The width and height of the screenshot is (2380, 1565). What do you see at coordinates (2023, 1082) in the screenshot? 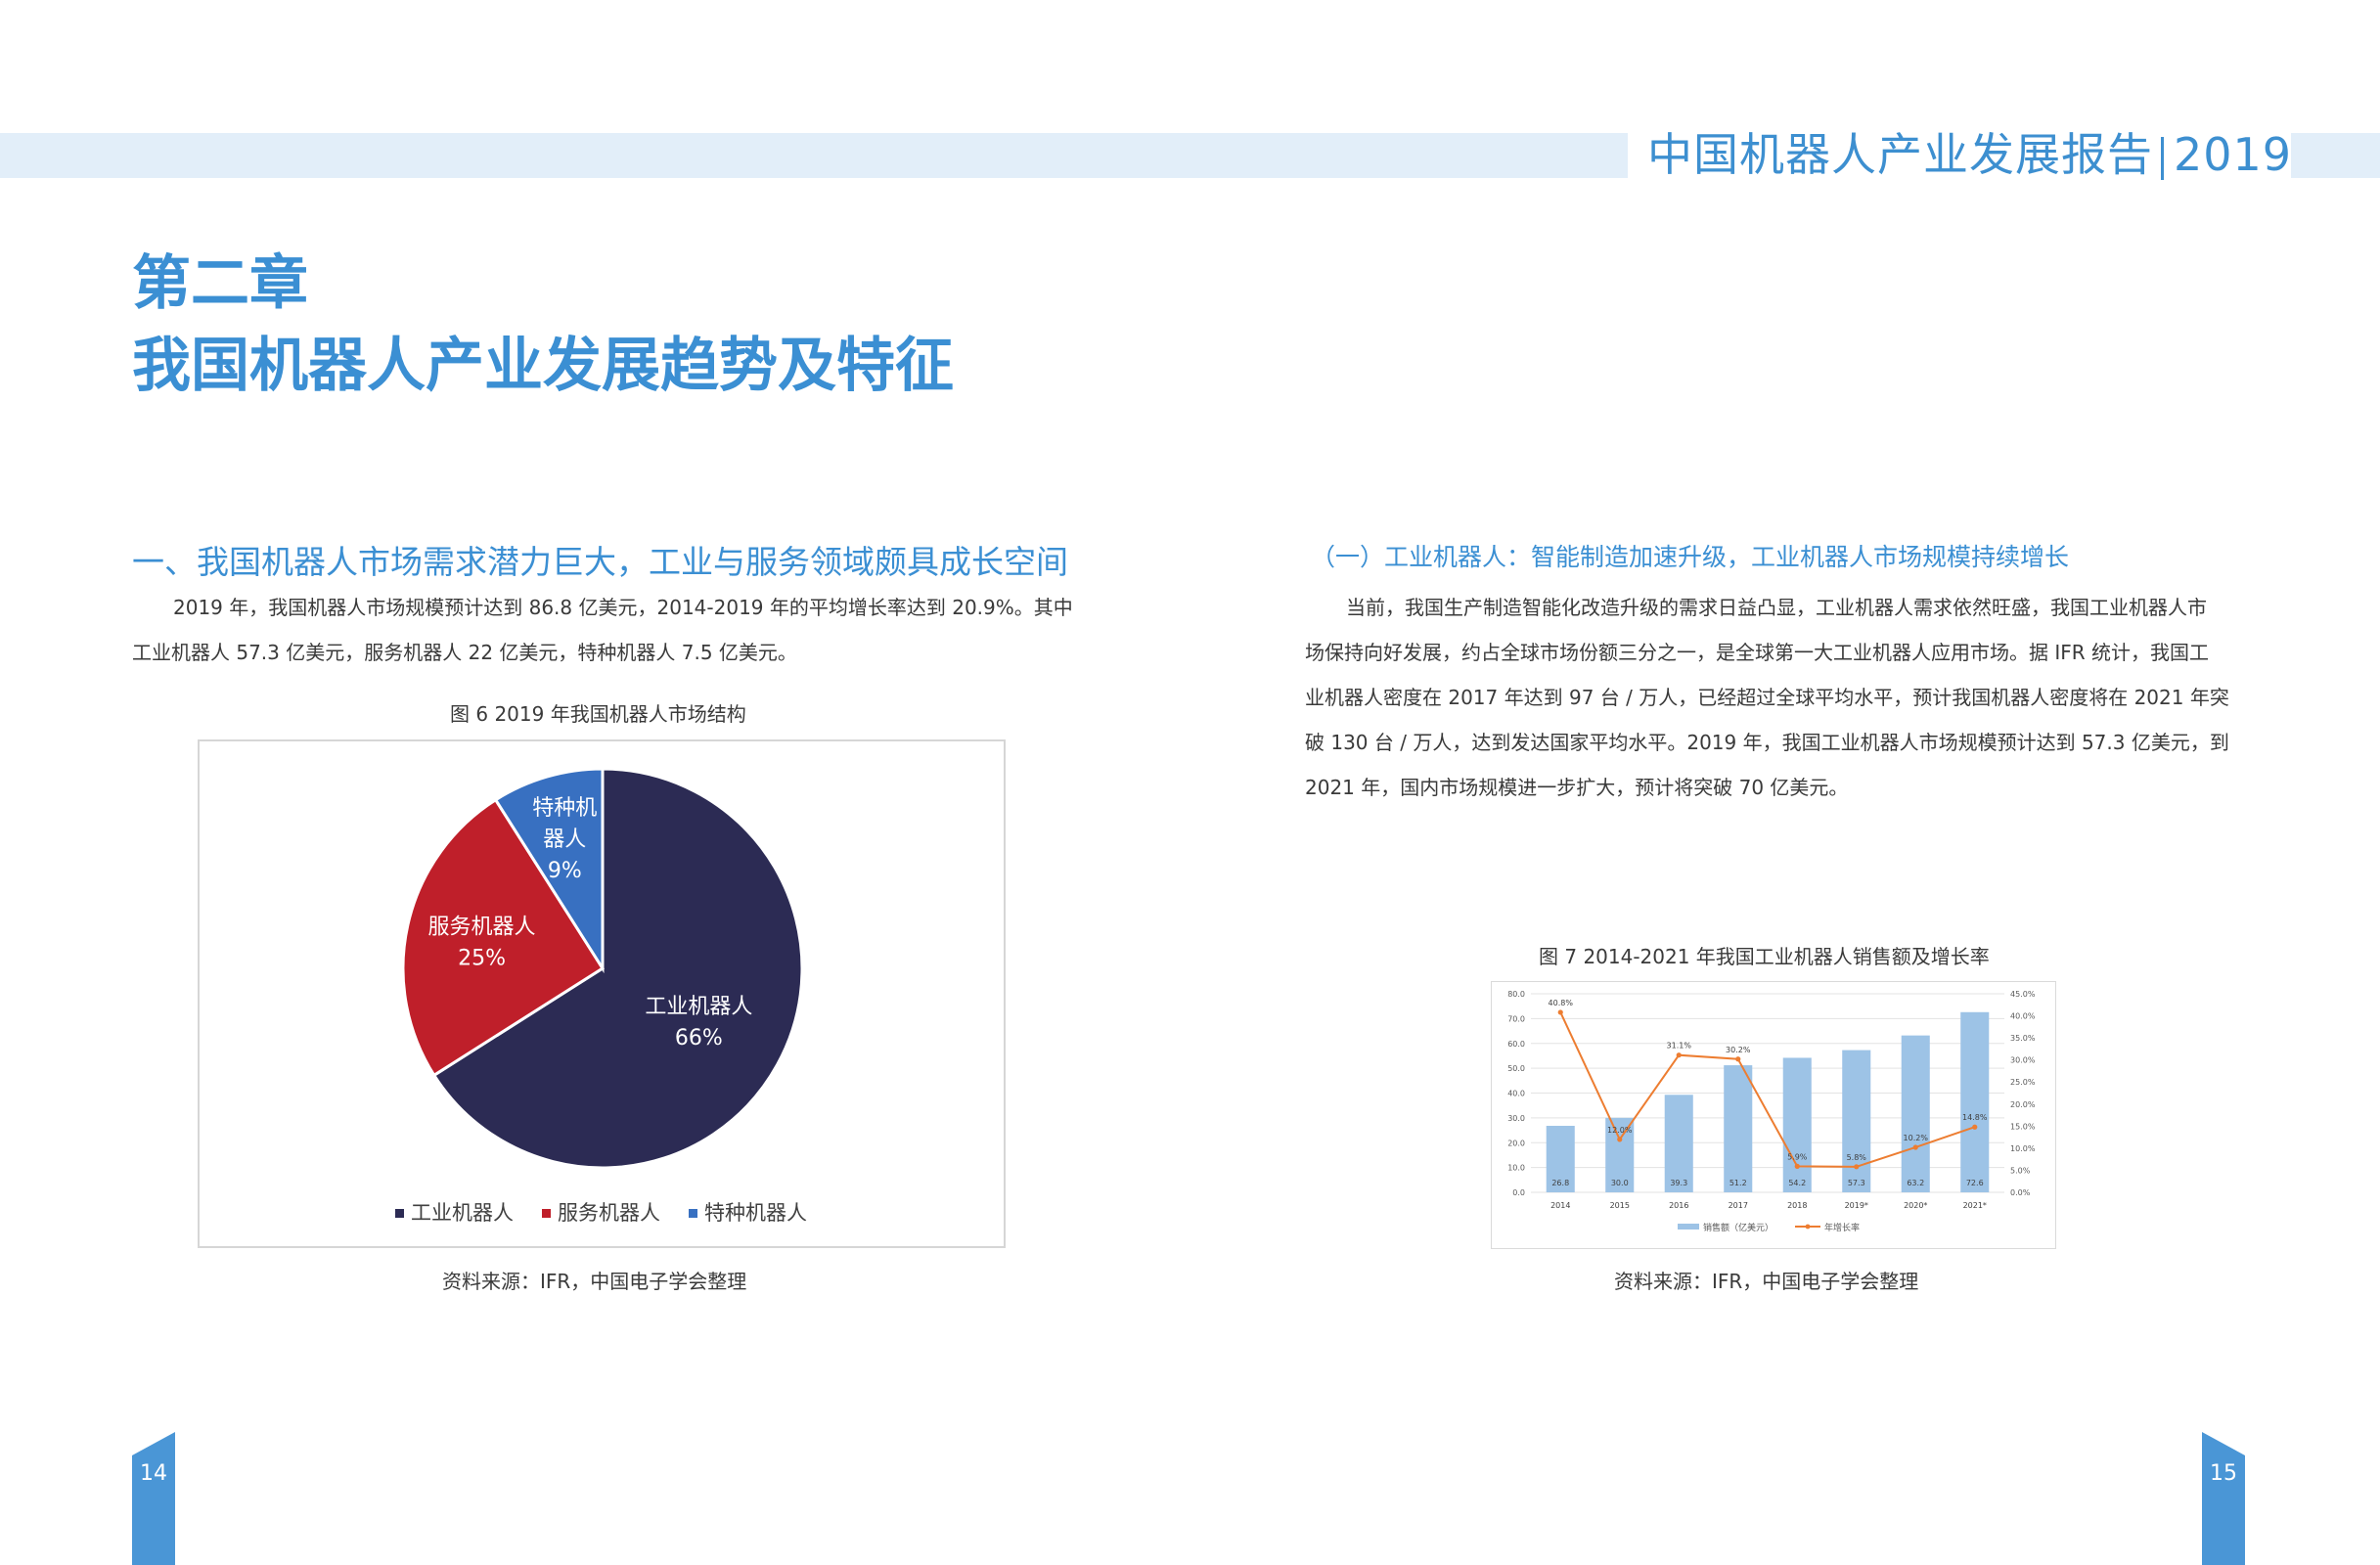
I see `y-right-tick: 25.0%` at bounding box center [2023, 1082].